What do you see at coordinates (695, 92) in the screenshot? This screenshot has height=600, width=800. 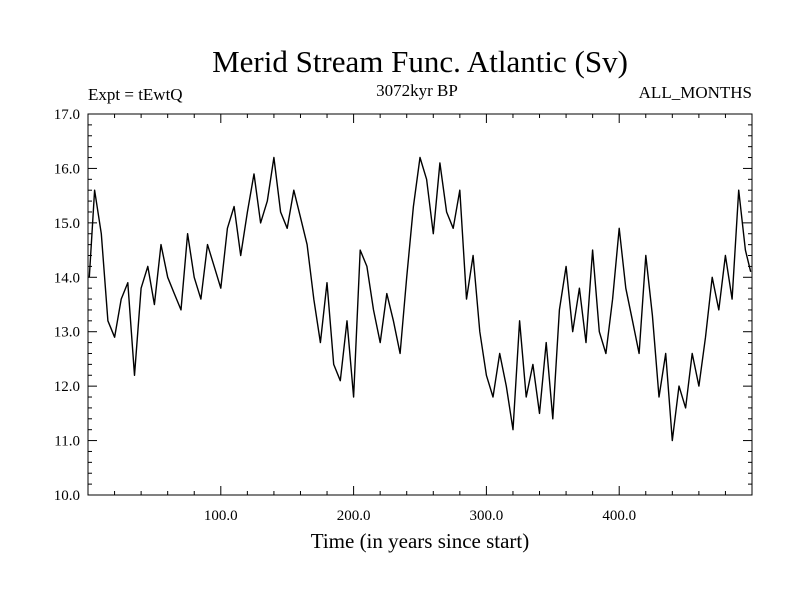 I see `months-label: ALL_MONTHS` at bounding box center [695, 92].